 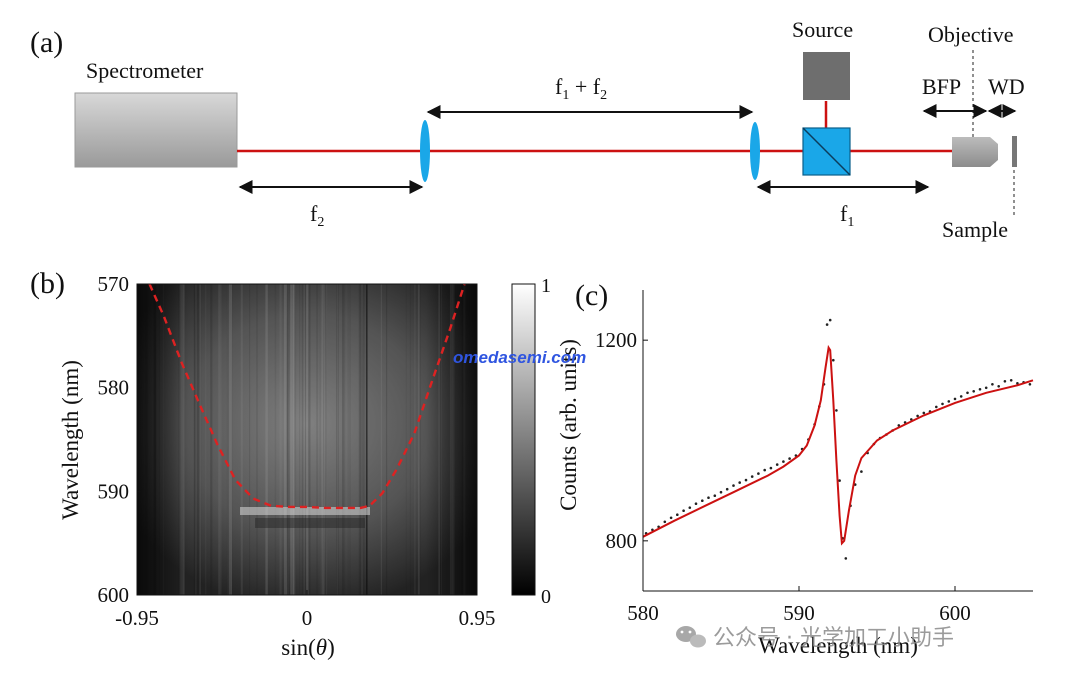 What do you see at coordinates (546, 286) in the screenshot?
I see `colorbar-tick-max: 1` at bounding box center [546, 286].